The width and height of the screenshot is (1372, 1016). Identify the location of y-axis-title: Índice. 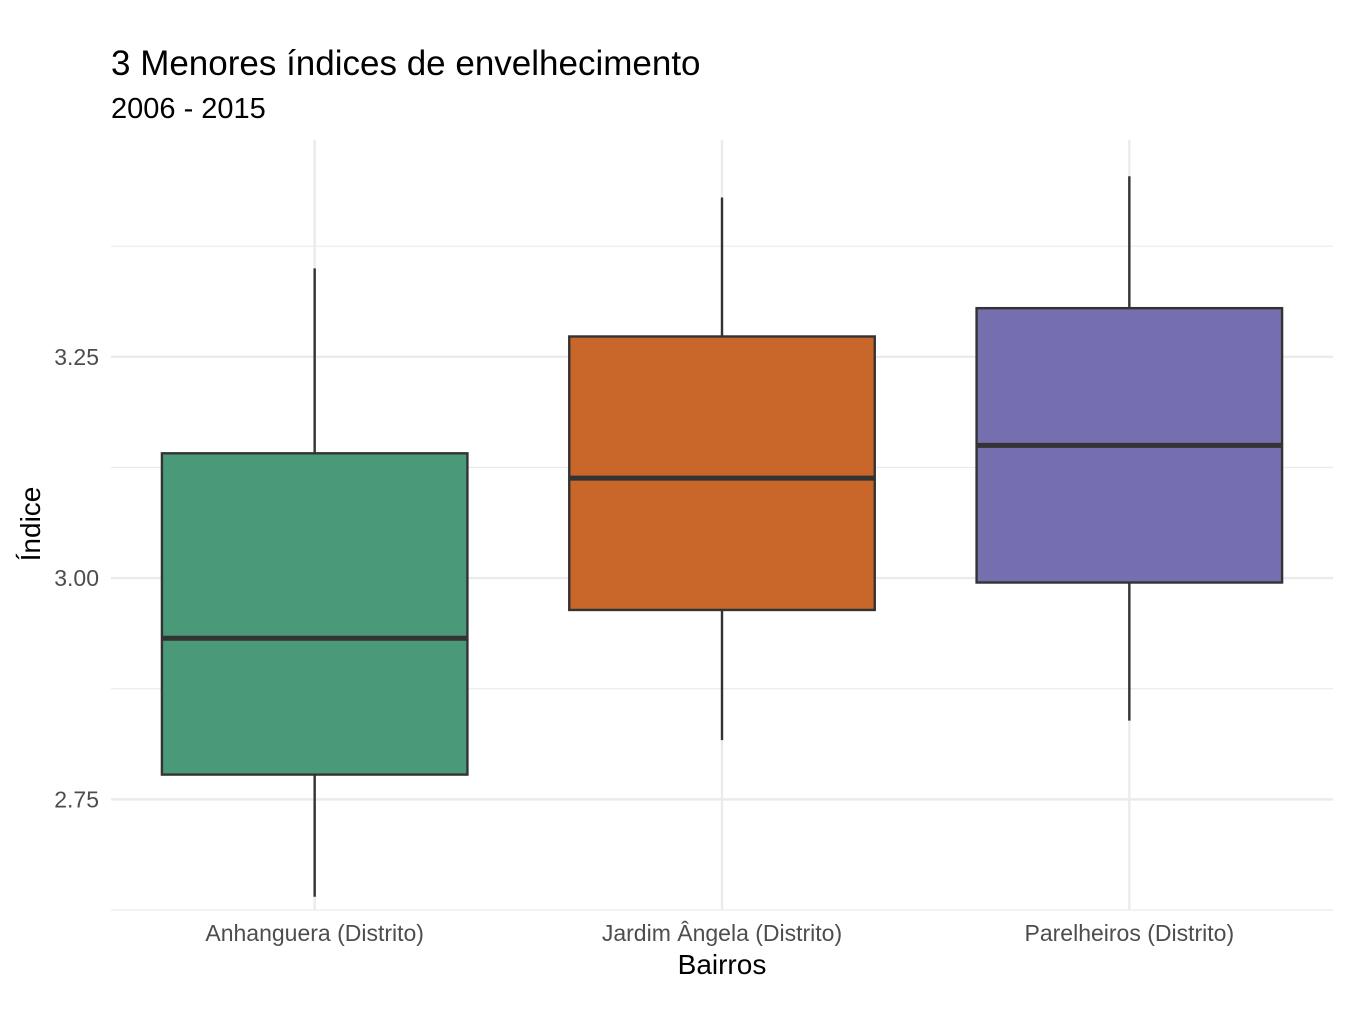
(30, 524).